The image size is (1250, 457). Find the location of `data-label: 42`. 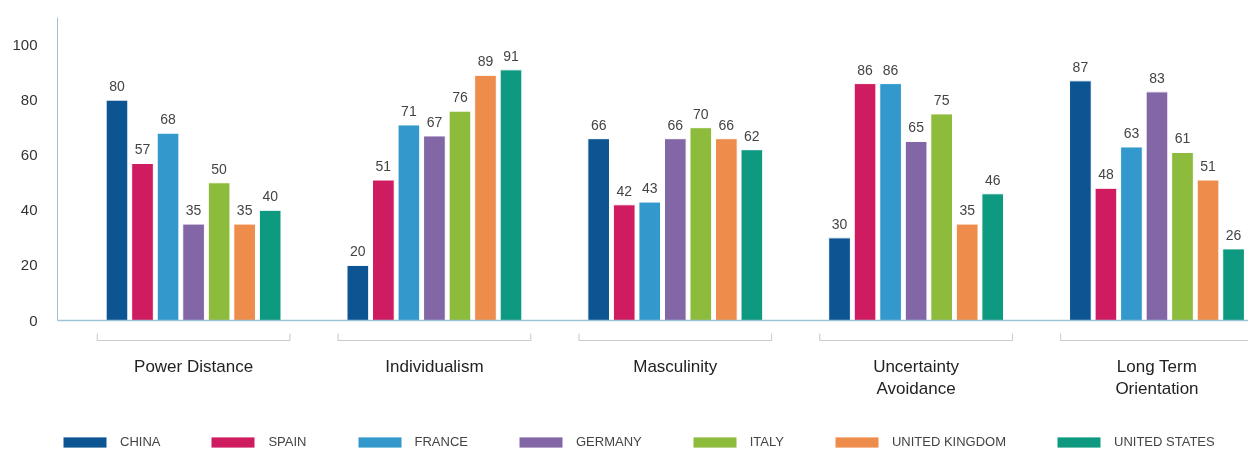

data-label: 42 is located at coordinates (624, 190).